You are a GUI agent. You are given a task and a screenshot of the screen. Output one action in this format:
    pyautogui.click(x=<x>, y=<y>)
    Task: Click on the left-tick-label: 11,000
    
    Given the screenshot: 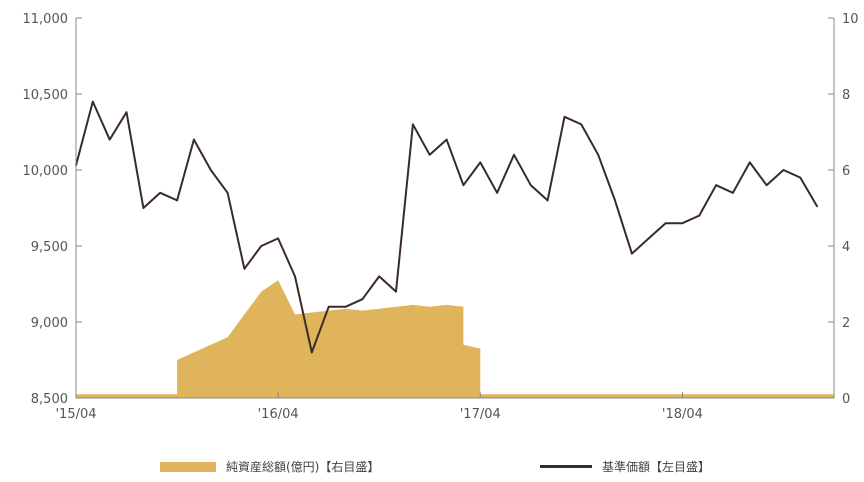 What is the action you would take?
    pyautogui.click(x=46, y=19)
    